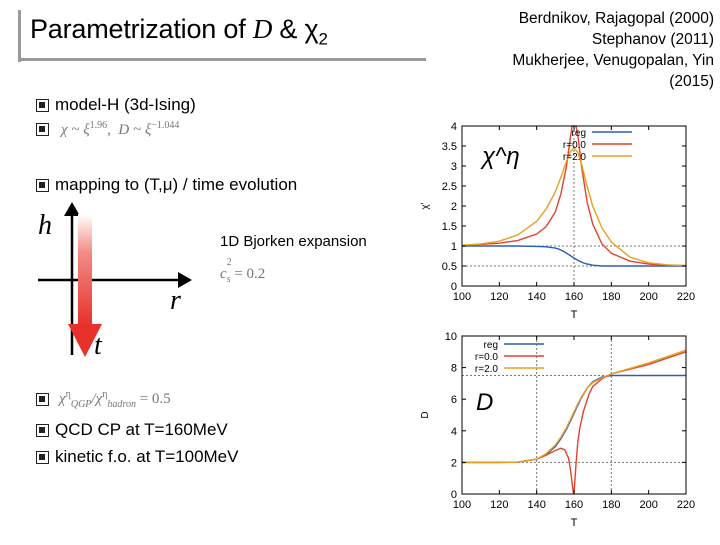 This screenshot has height=545, width=720. I want to click on y-tick-label: 3, so click(454, 167).